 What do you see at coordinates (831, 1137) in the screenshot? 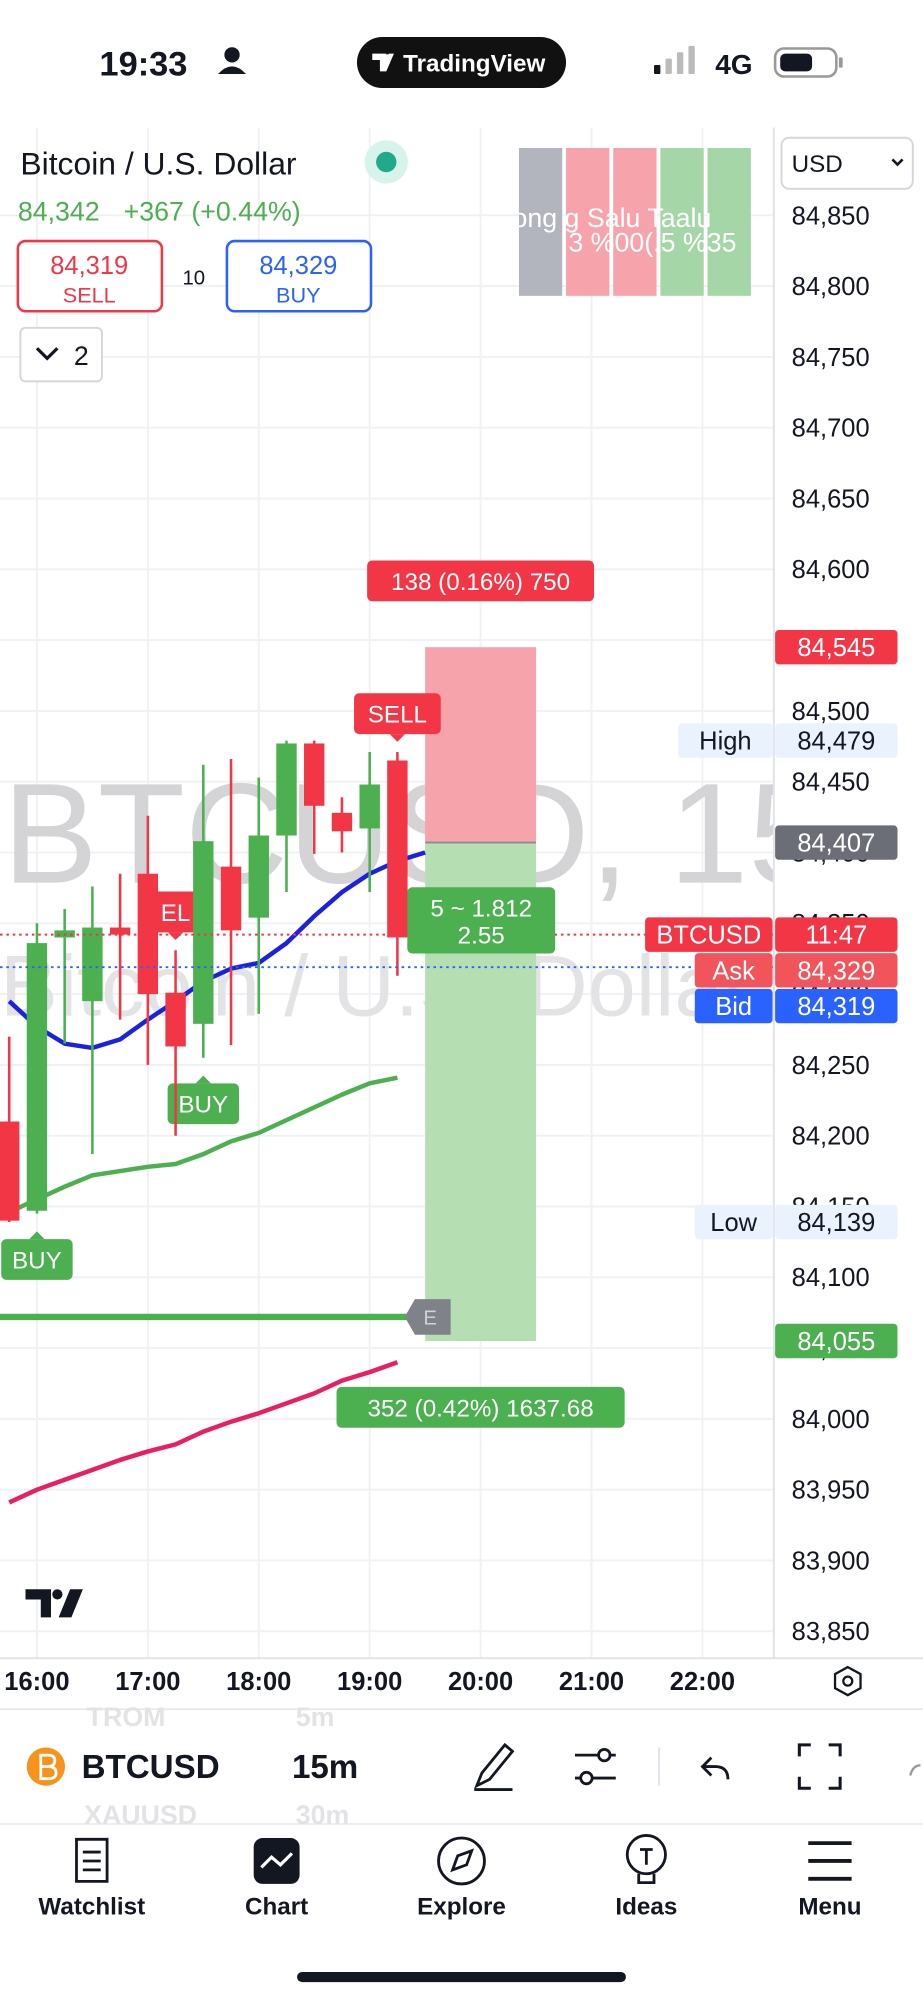
I see `y-tick-label: 84,200` at bounding box center [831, 1137].